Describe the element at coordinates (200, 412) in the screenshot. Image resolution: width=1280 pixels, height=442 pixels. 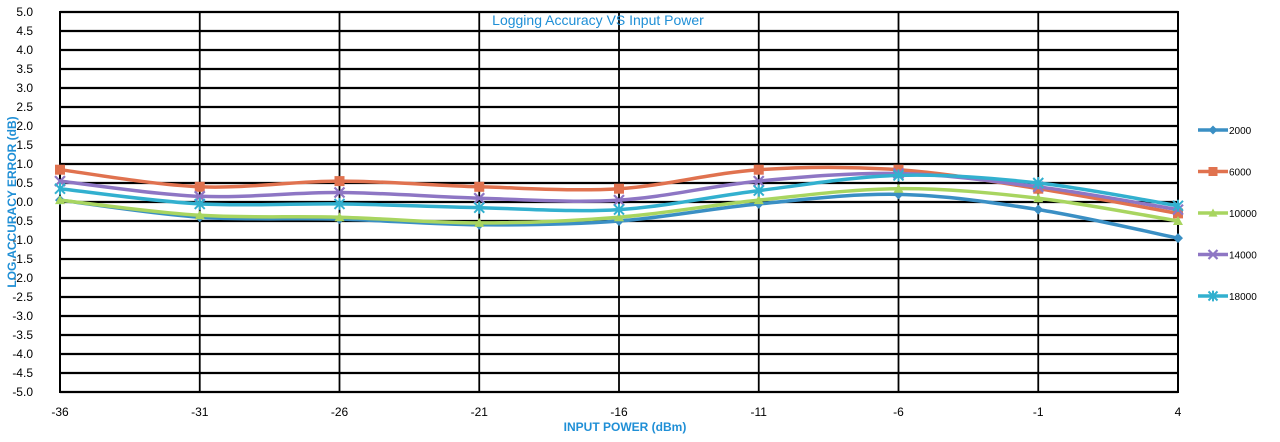
I see `x-tick-label: -31` at that location.